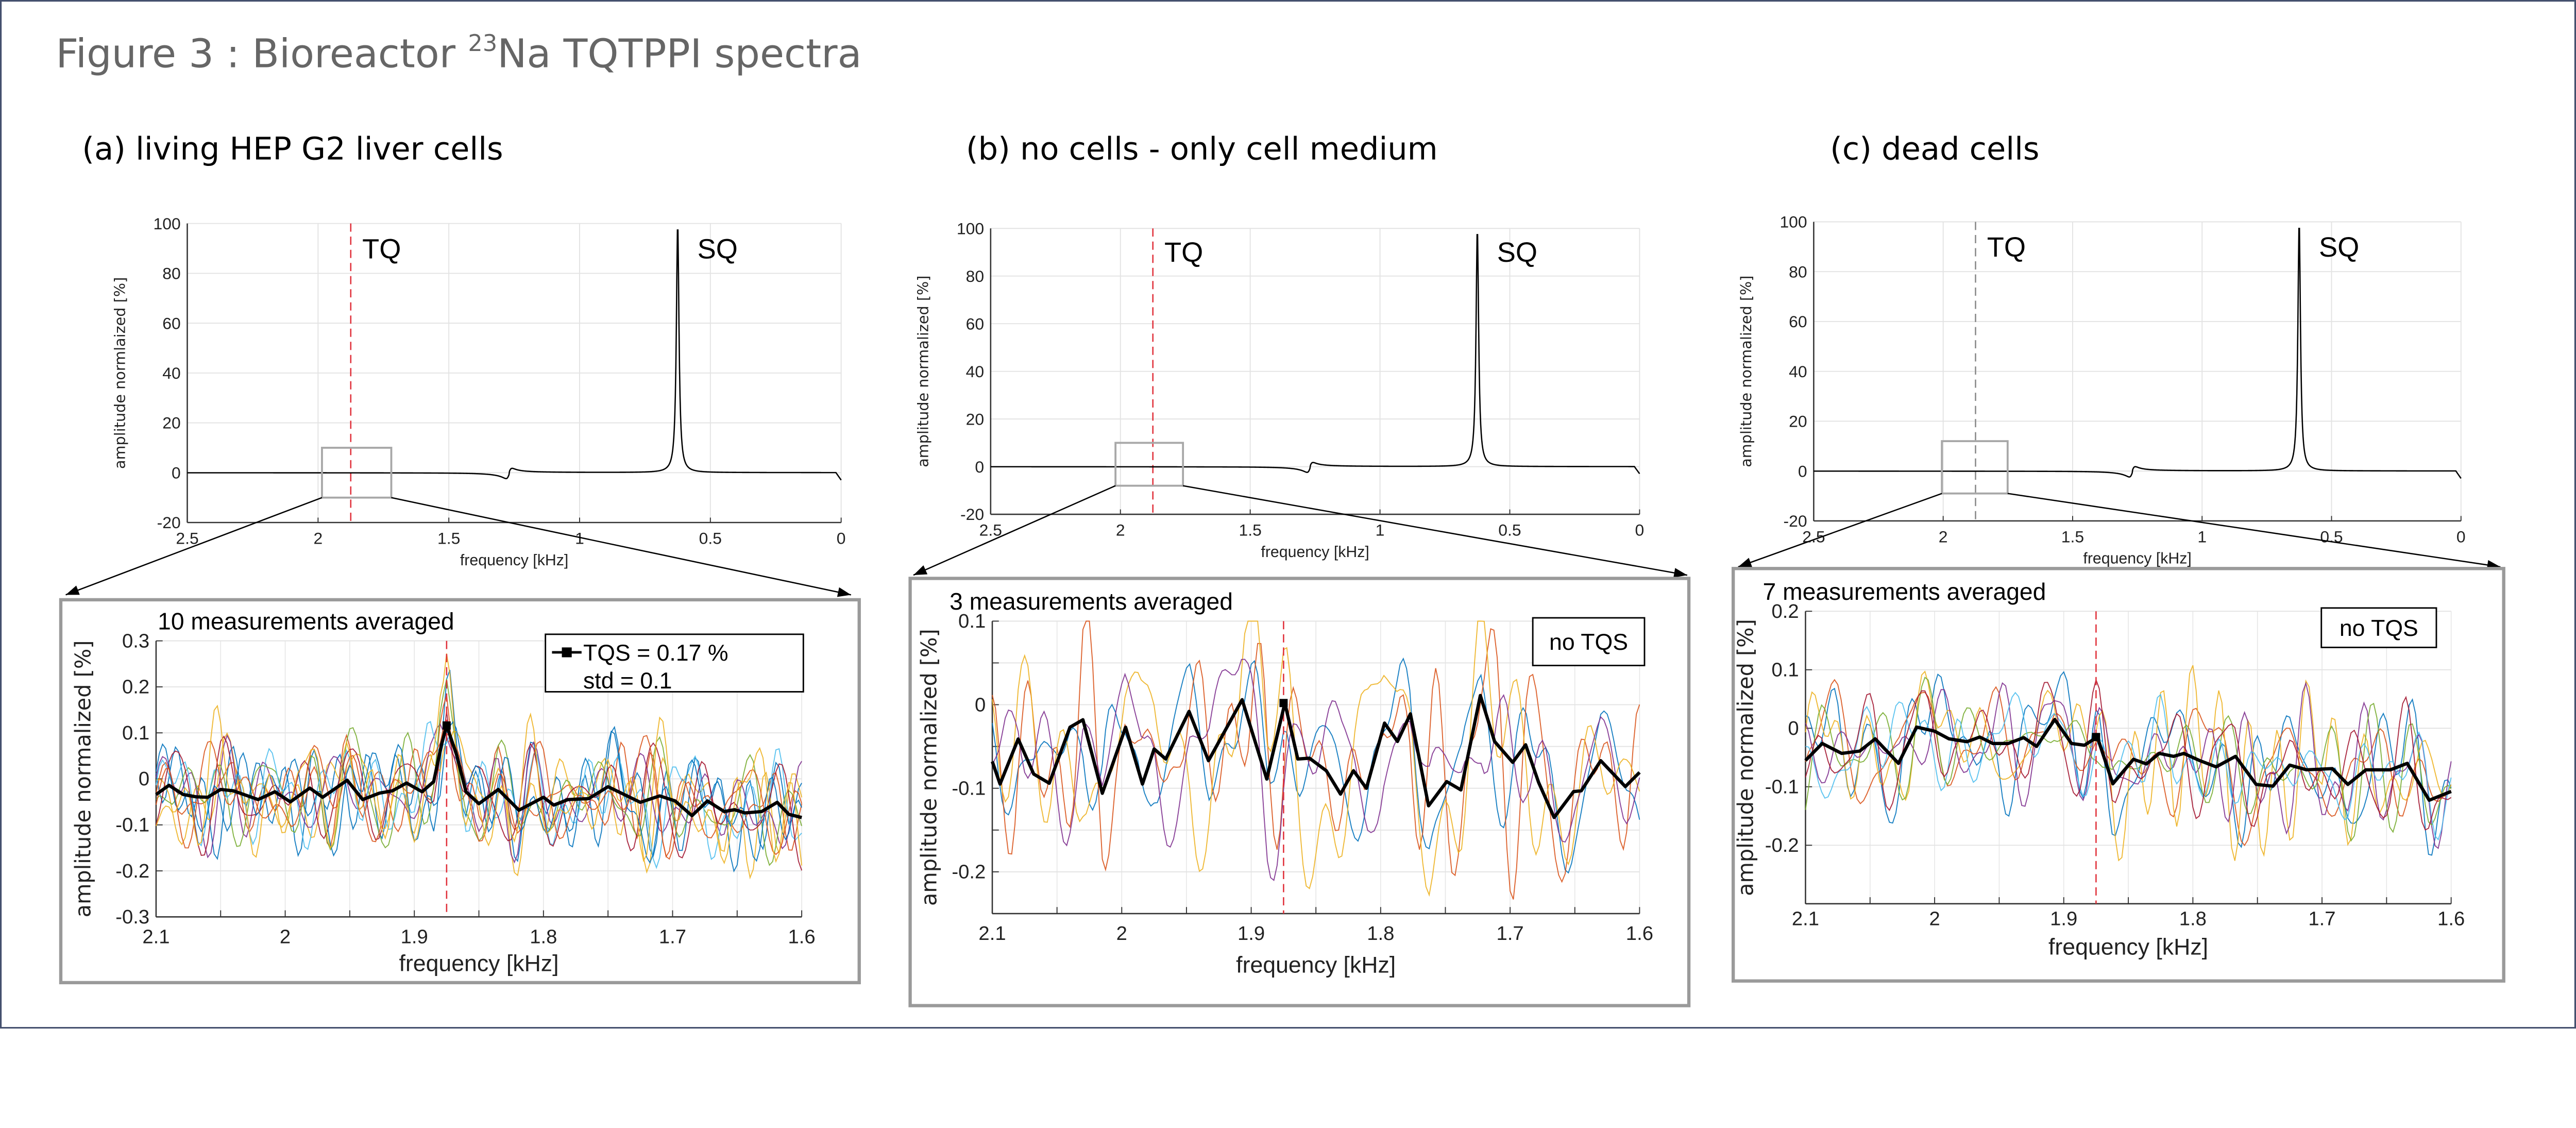 The height and width of the screenshot is (1128, 2576). I want to click on legend-text: std = 0.1, so click(627, 681).